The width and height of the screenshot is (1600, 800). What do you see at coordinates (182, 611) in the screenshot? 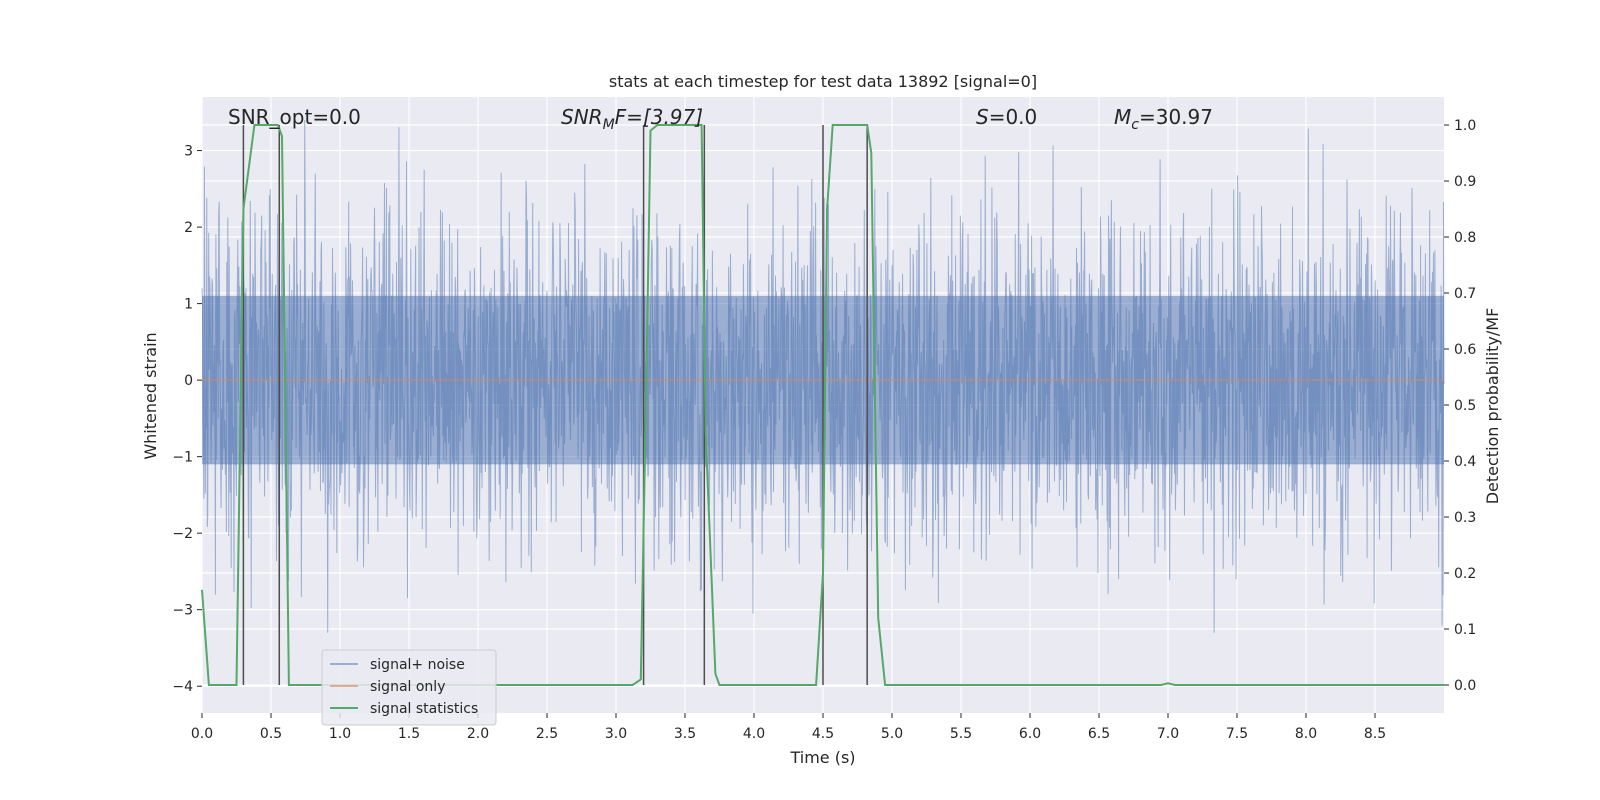
I see `left-y-tick-label: −3` at bounding box center [182, 611].